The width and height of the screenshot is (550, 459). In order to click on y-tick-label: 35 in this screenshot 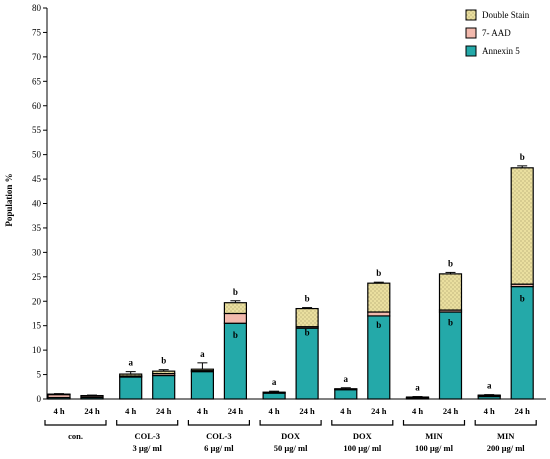, I will do `click(37, 228)`.